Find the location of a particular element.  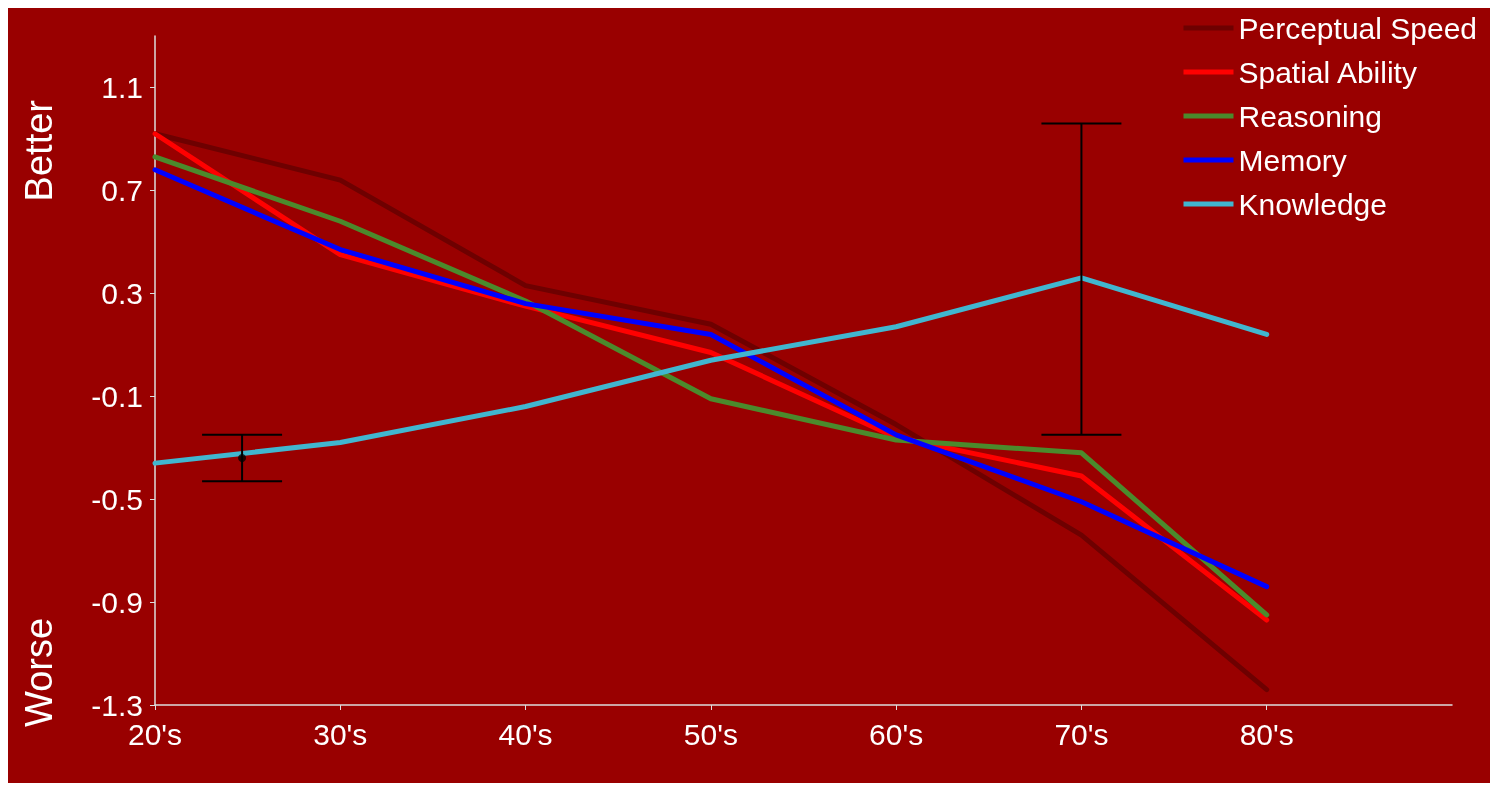

y-tick-label: -0.5 is located at coordinates (117, 499).